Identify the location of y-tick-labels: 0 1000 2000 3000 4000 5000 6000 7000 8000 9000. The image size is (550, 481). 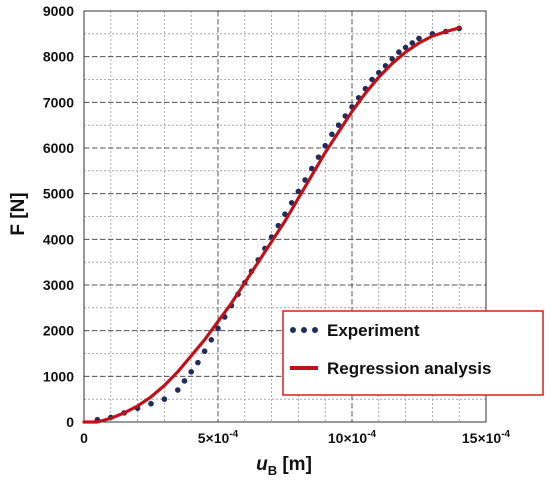
(58, 216).